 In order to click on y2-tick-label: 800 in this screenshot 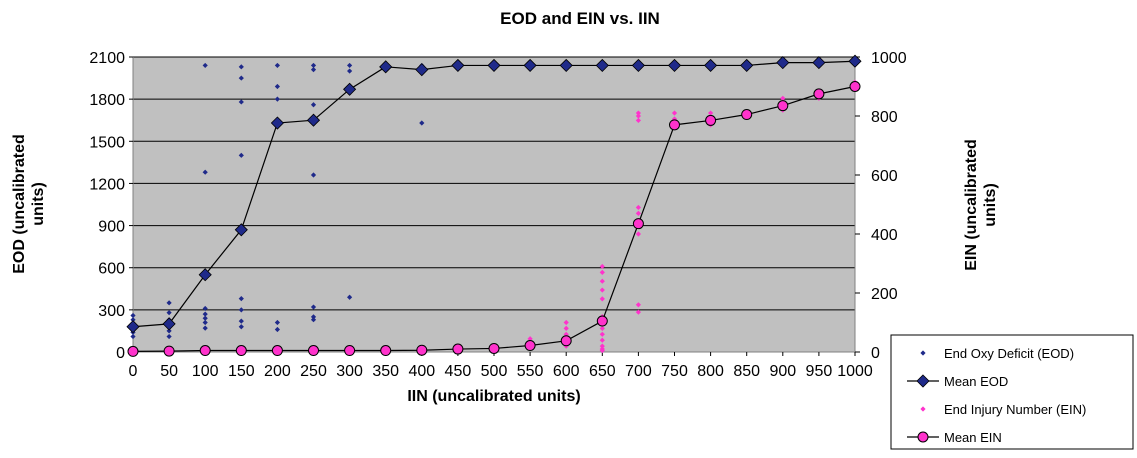, I will do `click(884, 117)`.